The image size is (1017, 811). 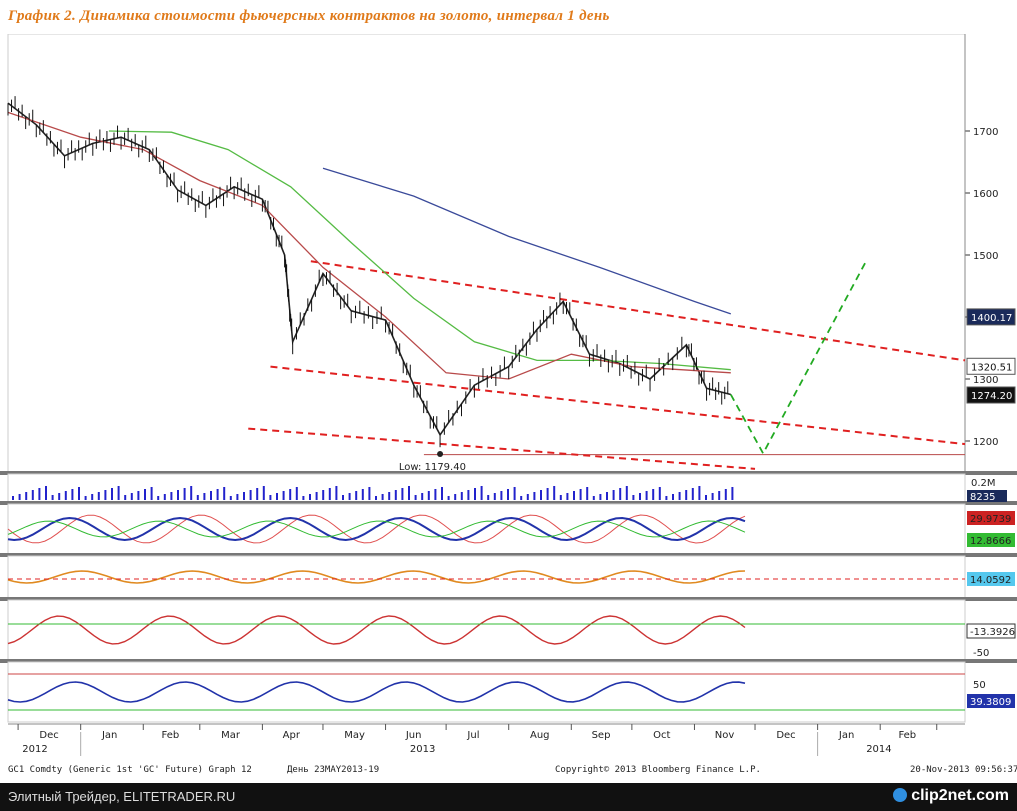 I want to click on month-label: Jul, so click(x=472, y=735).